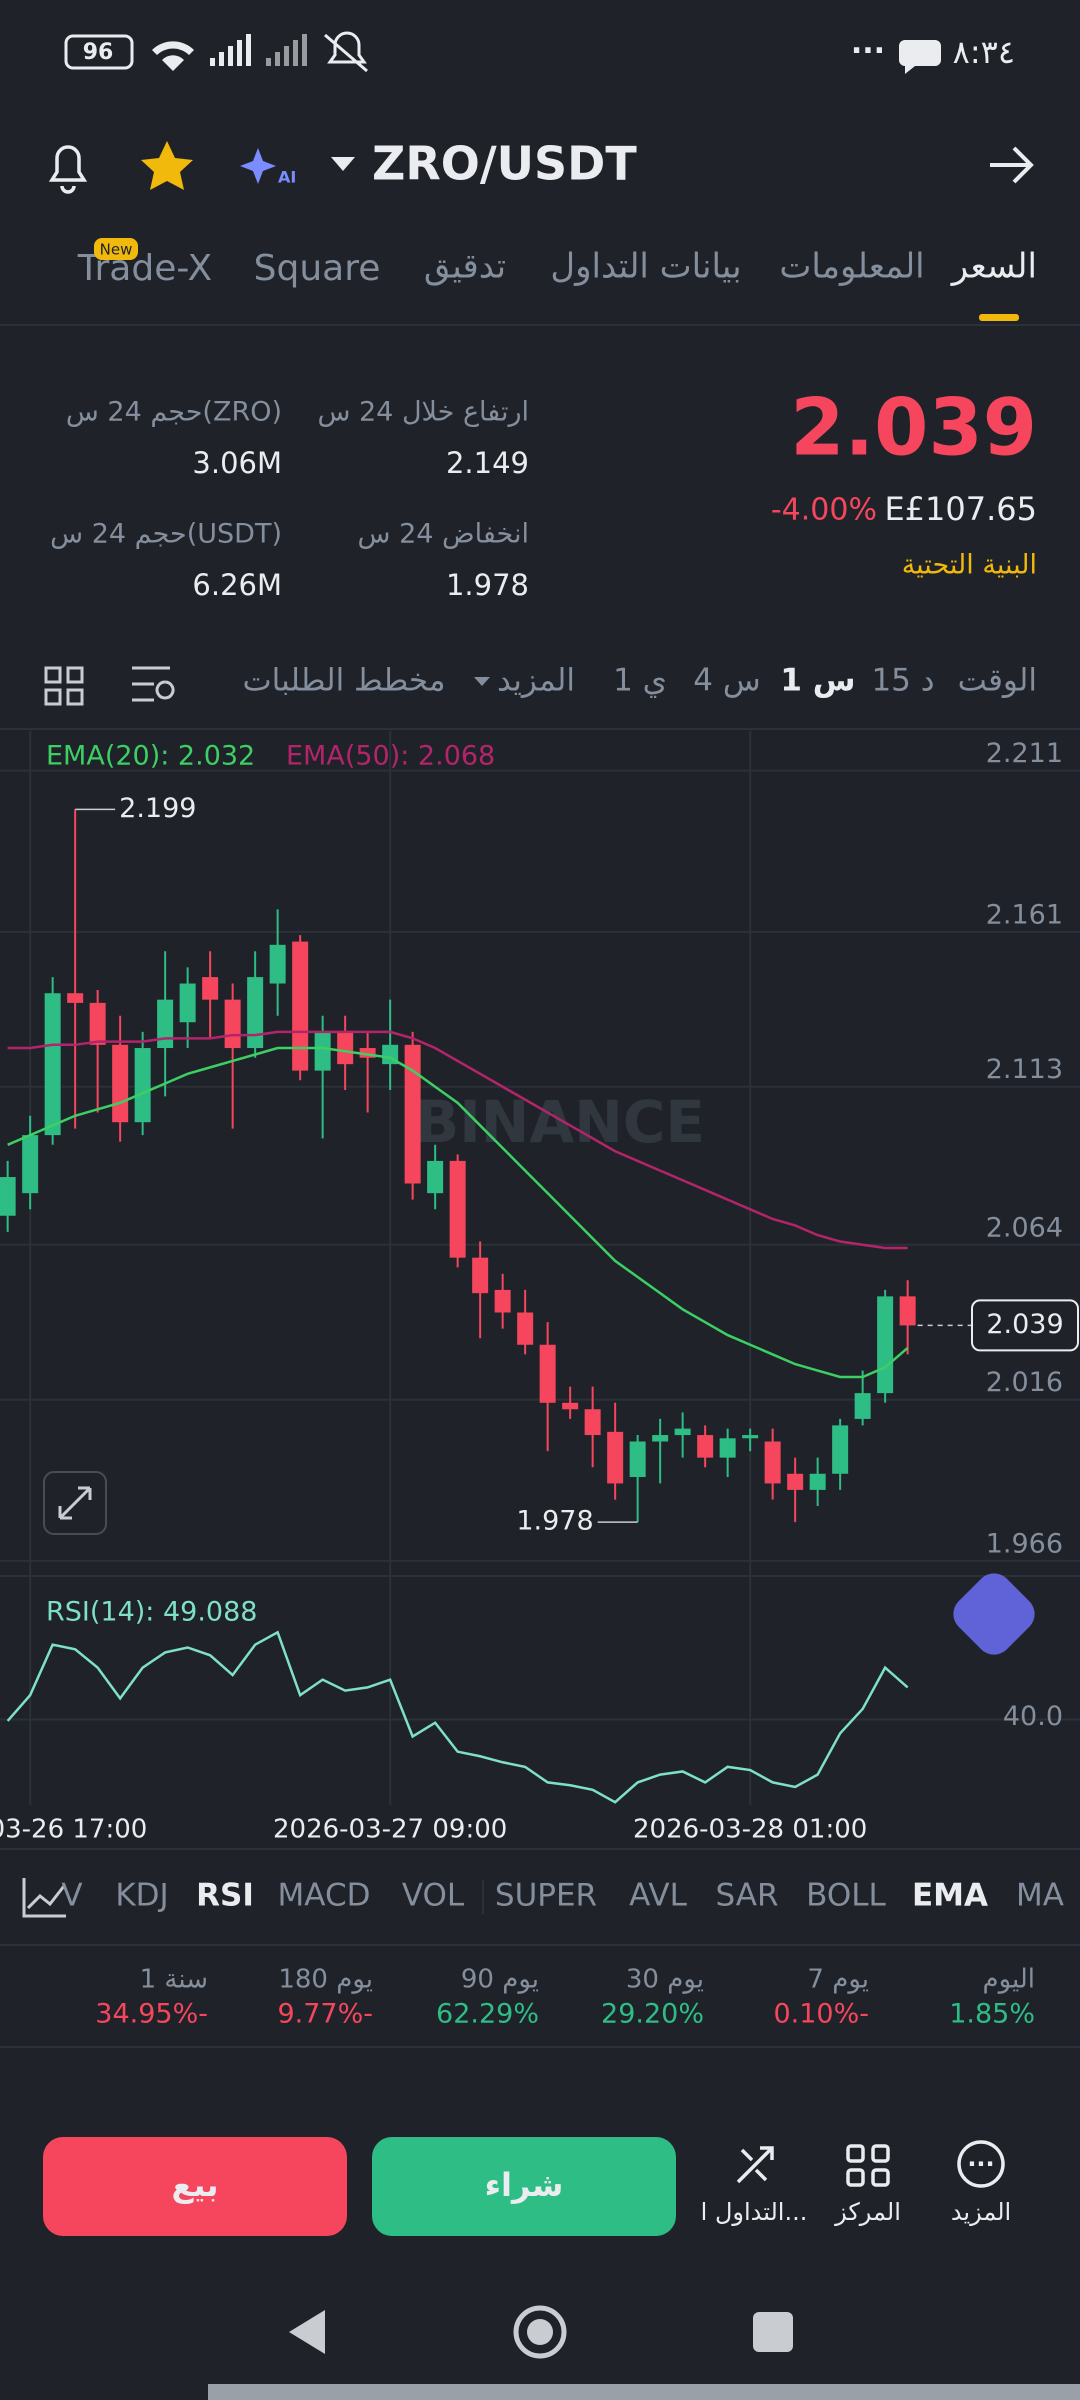  Describe the element at coordinates (174, 1980) in the screenshot. I see `performance-label: 1 سنة` at that location.